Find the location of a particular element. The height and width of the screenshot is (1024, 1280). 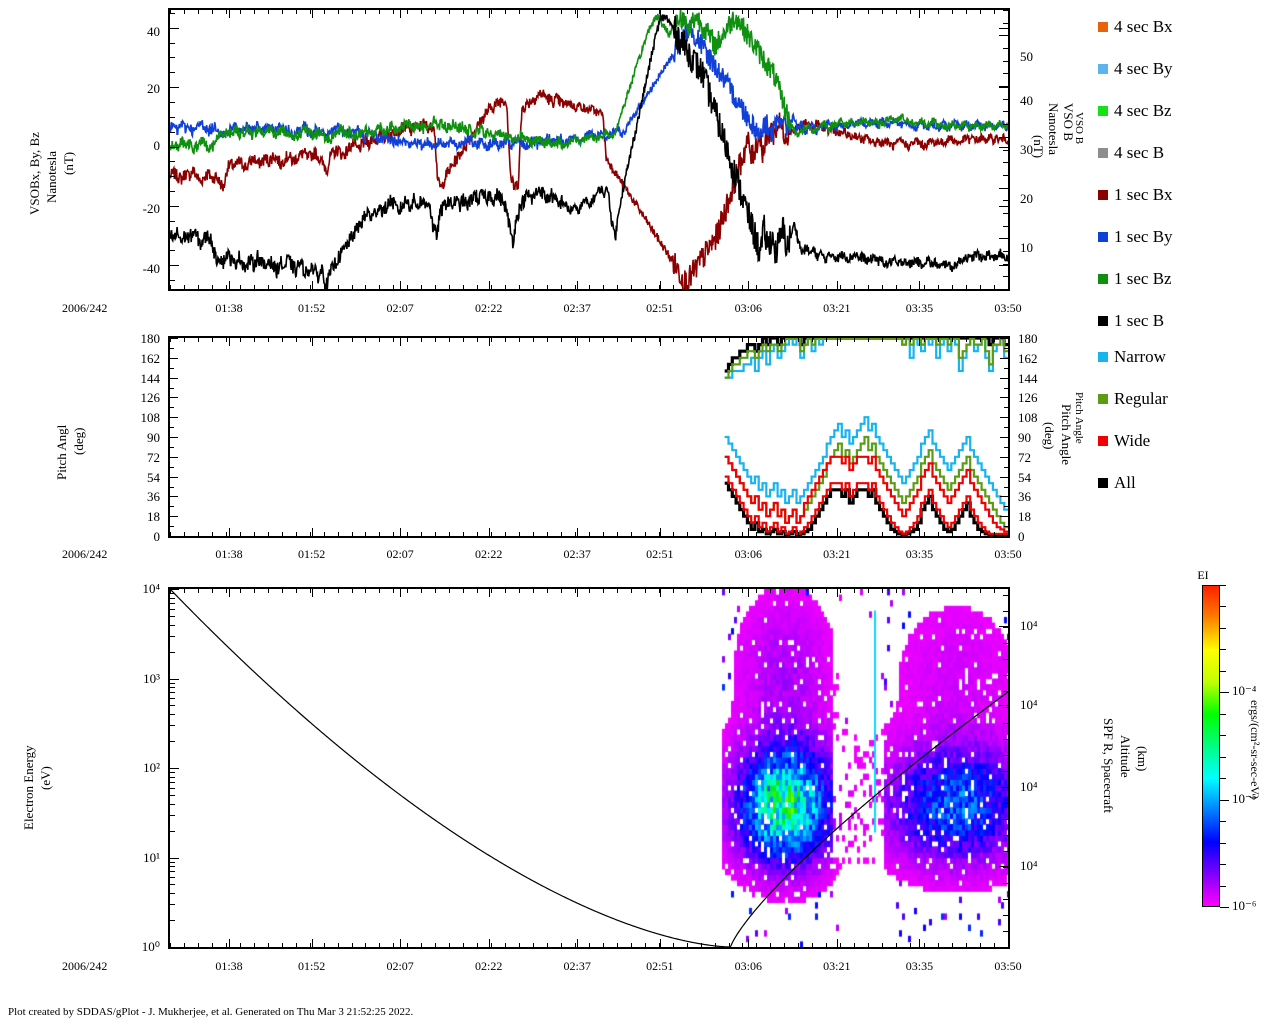

time-tick-label: 02:37 is located at coordinates (577, 554).